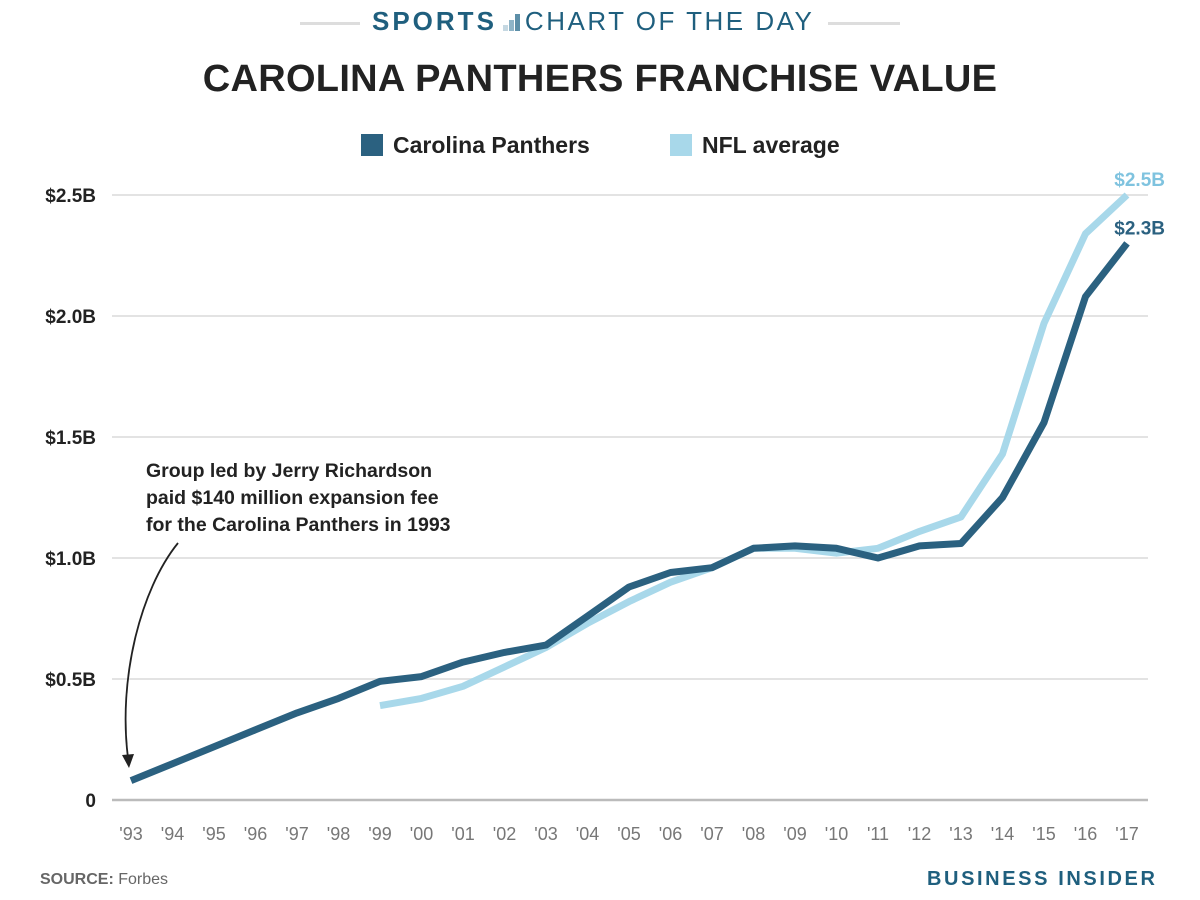 The height and width of the screenshot is (900, 1200). I want to click on y-tick-label: $2.5B, so click(70, 196).